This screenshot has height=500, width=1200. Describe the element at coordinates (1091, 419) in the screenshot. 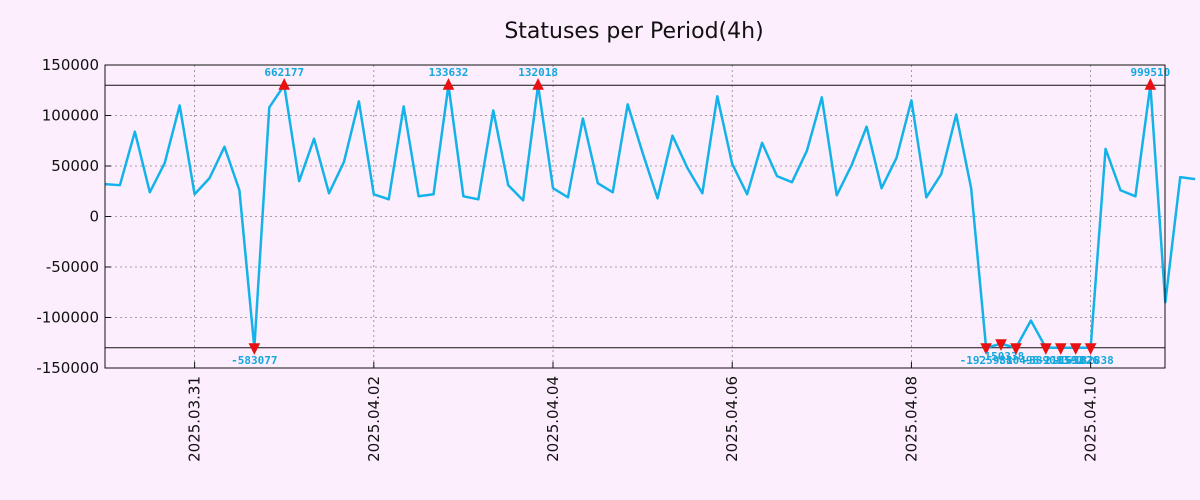

I see `x-tick-label: 2025.04.10` at that location.